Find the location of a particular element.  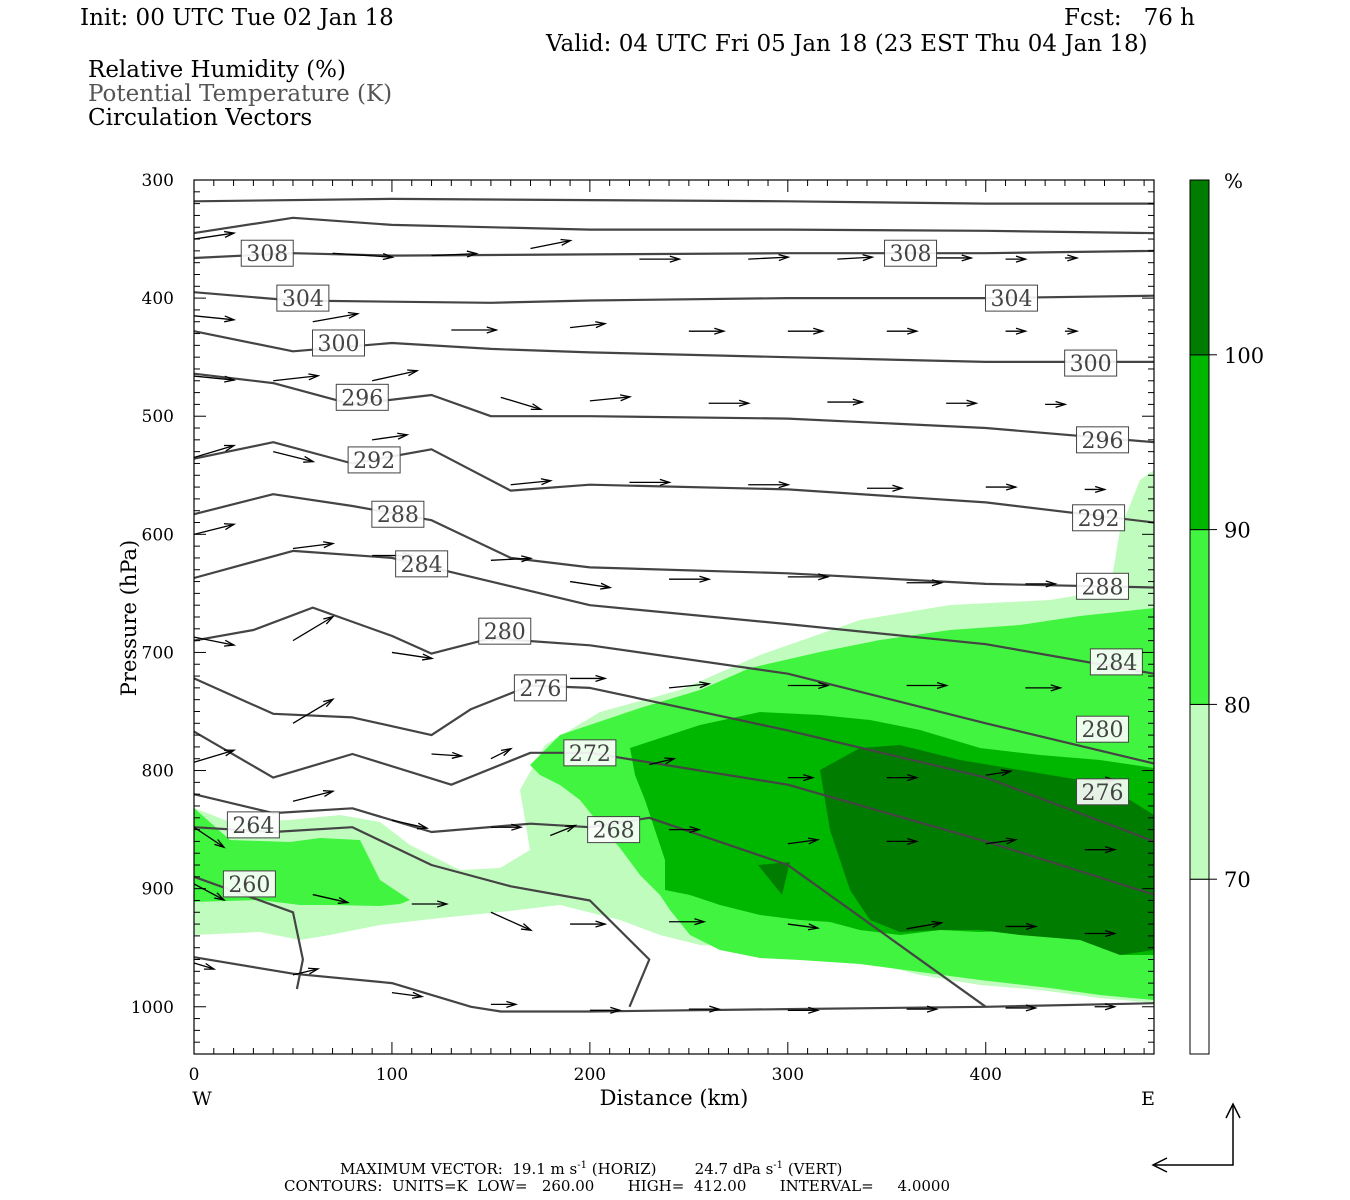

colorbar-unit: % is located at coordinates (1233, 181).